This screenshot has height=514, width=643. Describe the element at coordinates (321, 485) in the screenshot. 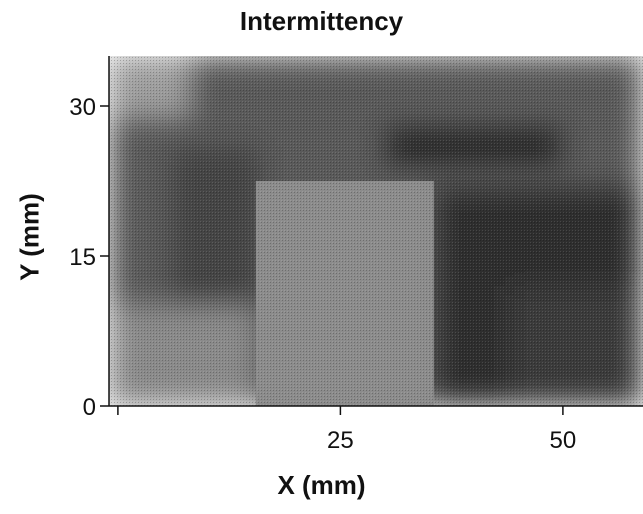

I see `x-axis-label: X (mm)` at that location.